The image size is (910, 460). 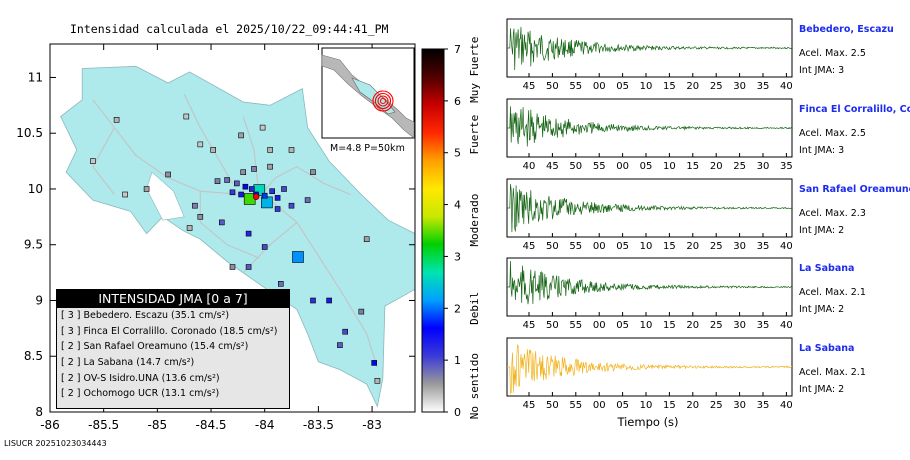 I want to click on inset-magnitude-label: M=4.8 P=50km, so click(x=367, y=148).